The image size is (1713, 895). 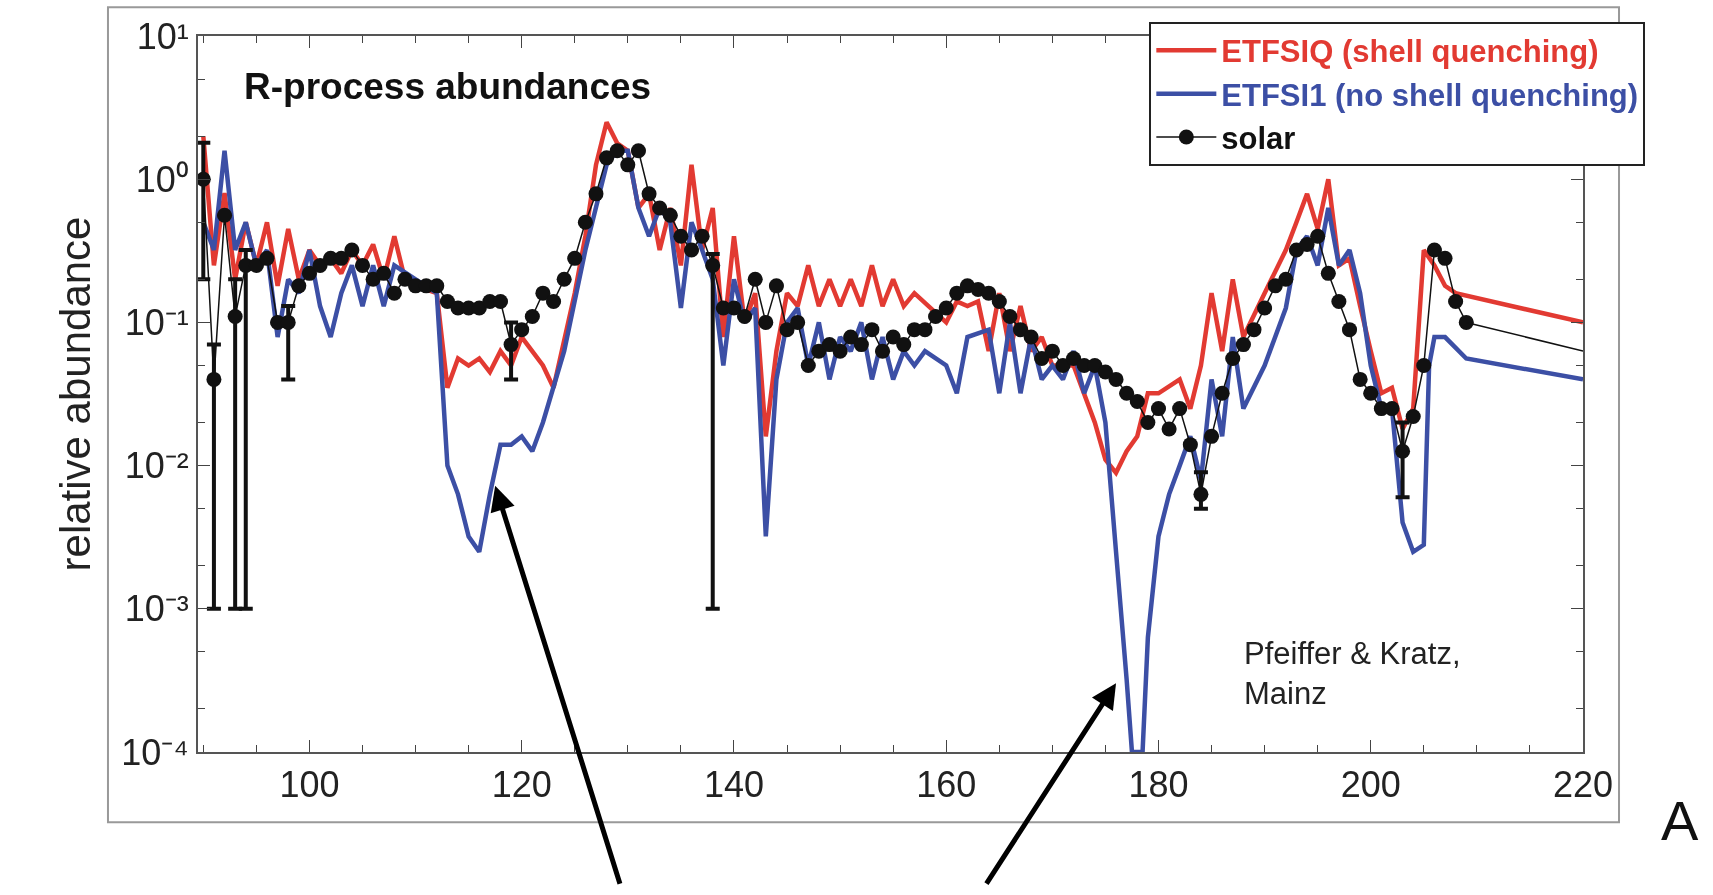 I want to click on y-tick-label: 10⁻², so click(x=156, y=466).